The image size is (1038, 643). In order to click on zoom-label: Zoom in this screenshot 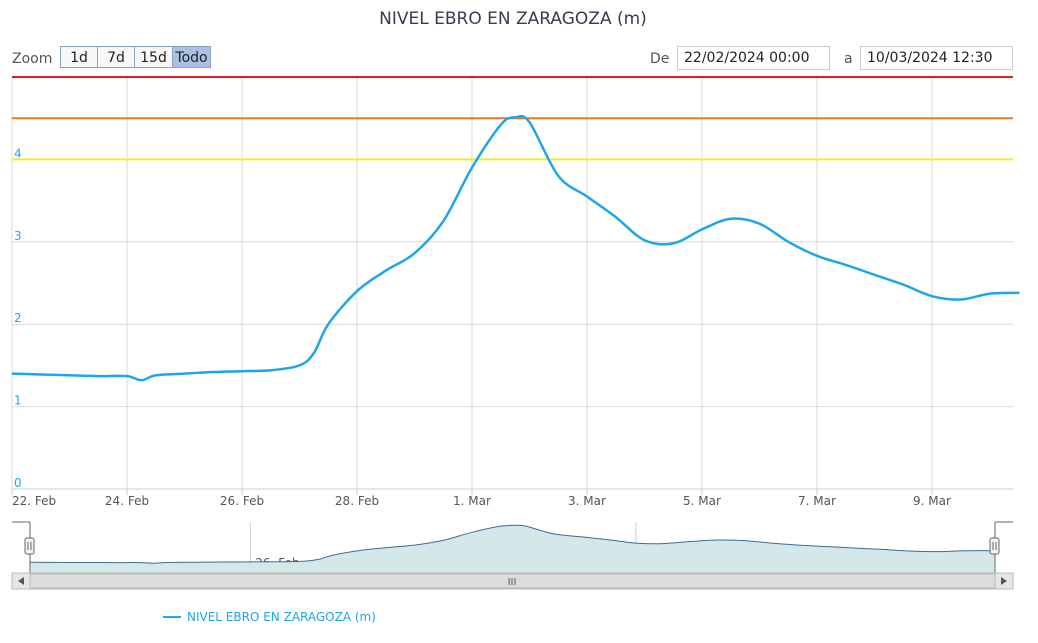, I will do `click(32, 59)`.